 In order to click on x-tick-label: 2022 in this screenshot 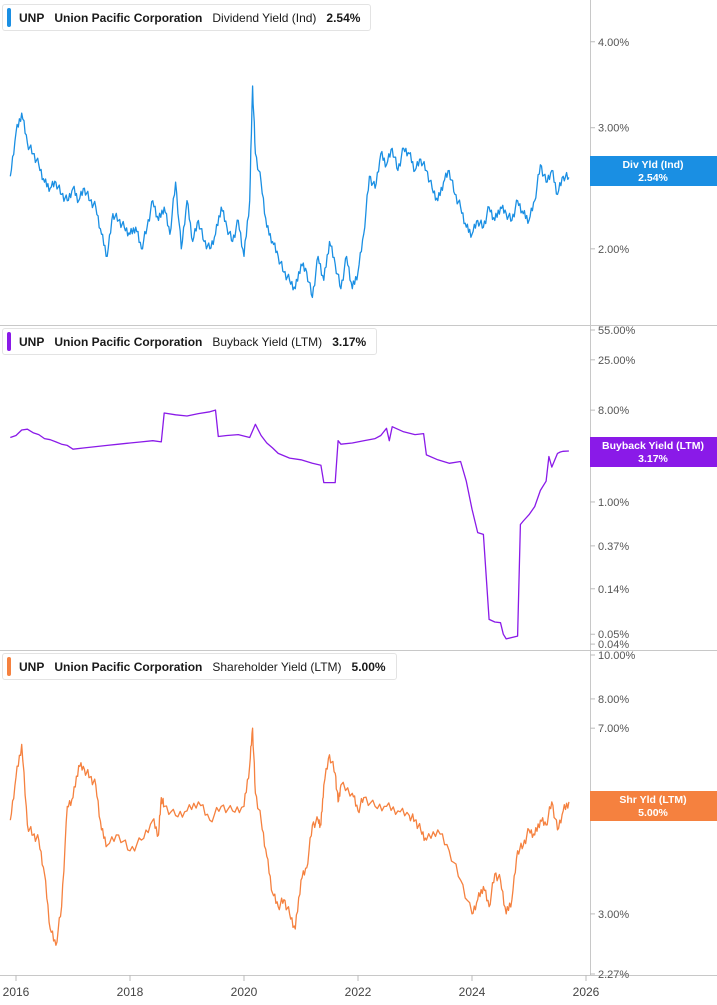, I will do `click(358, 992)`.